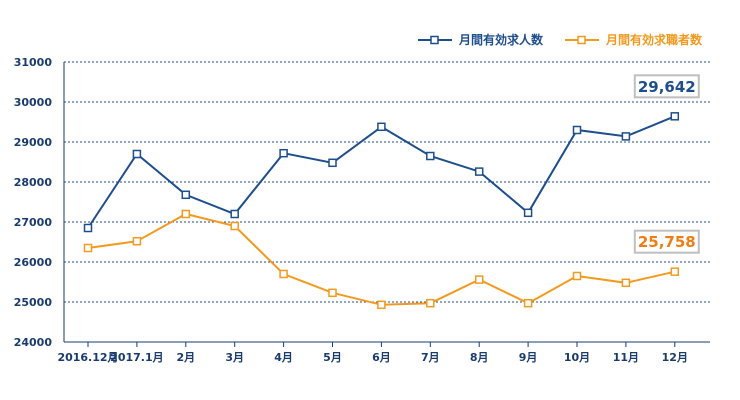 This screenshot has height=400, width=740. I want to click on y-tick-label: 24000, so click(33, 342).